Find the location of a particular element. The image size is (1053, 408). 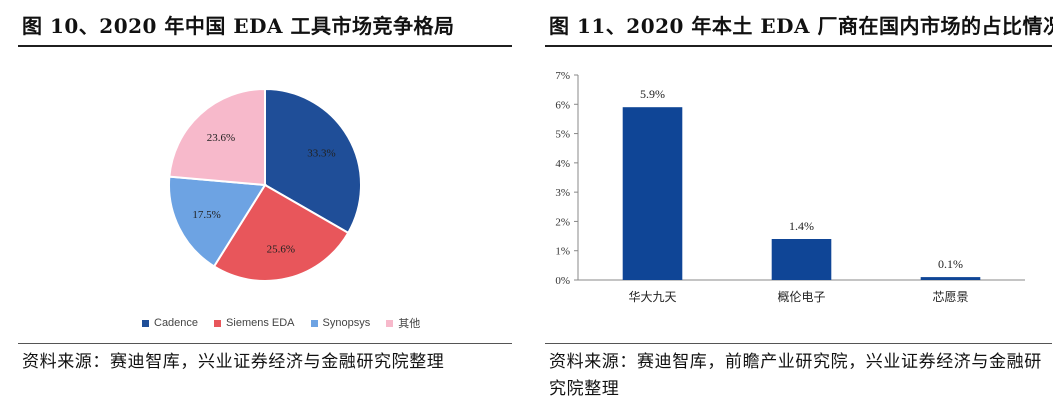

pie-data-label: 33.3% is located at coordinates (321, 153).